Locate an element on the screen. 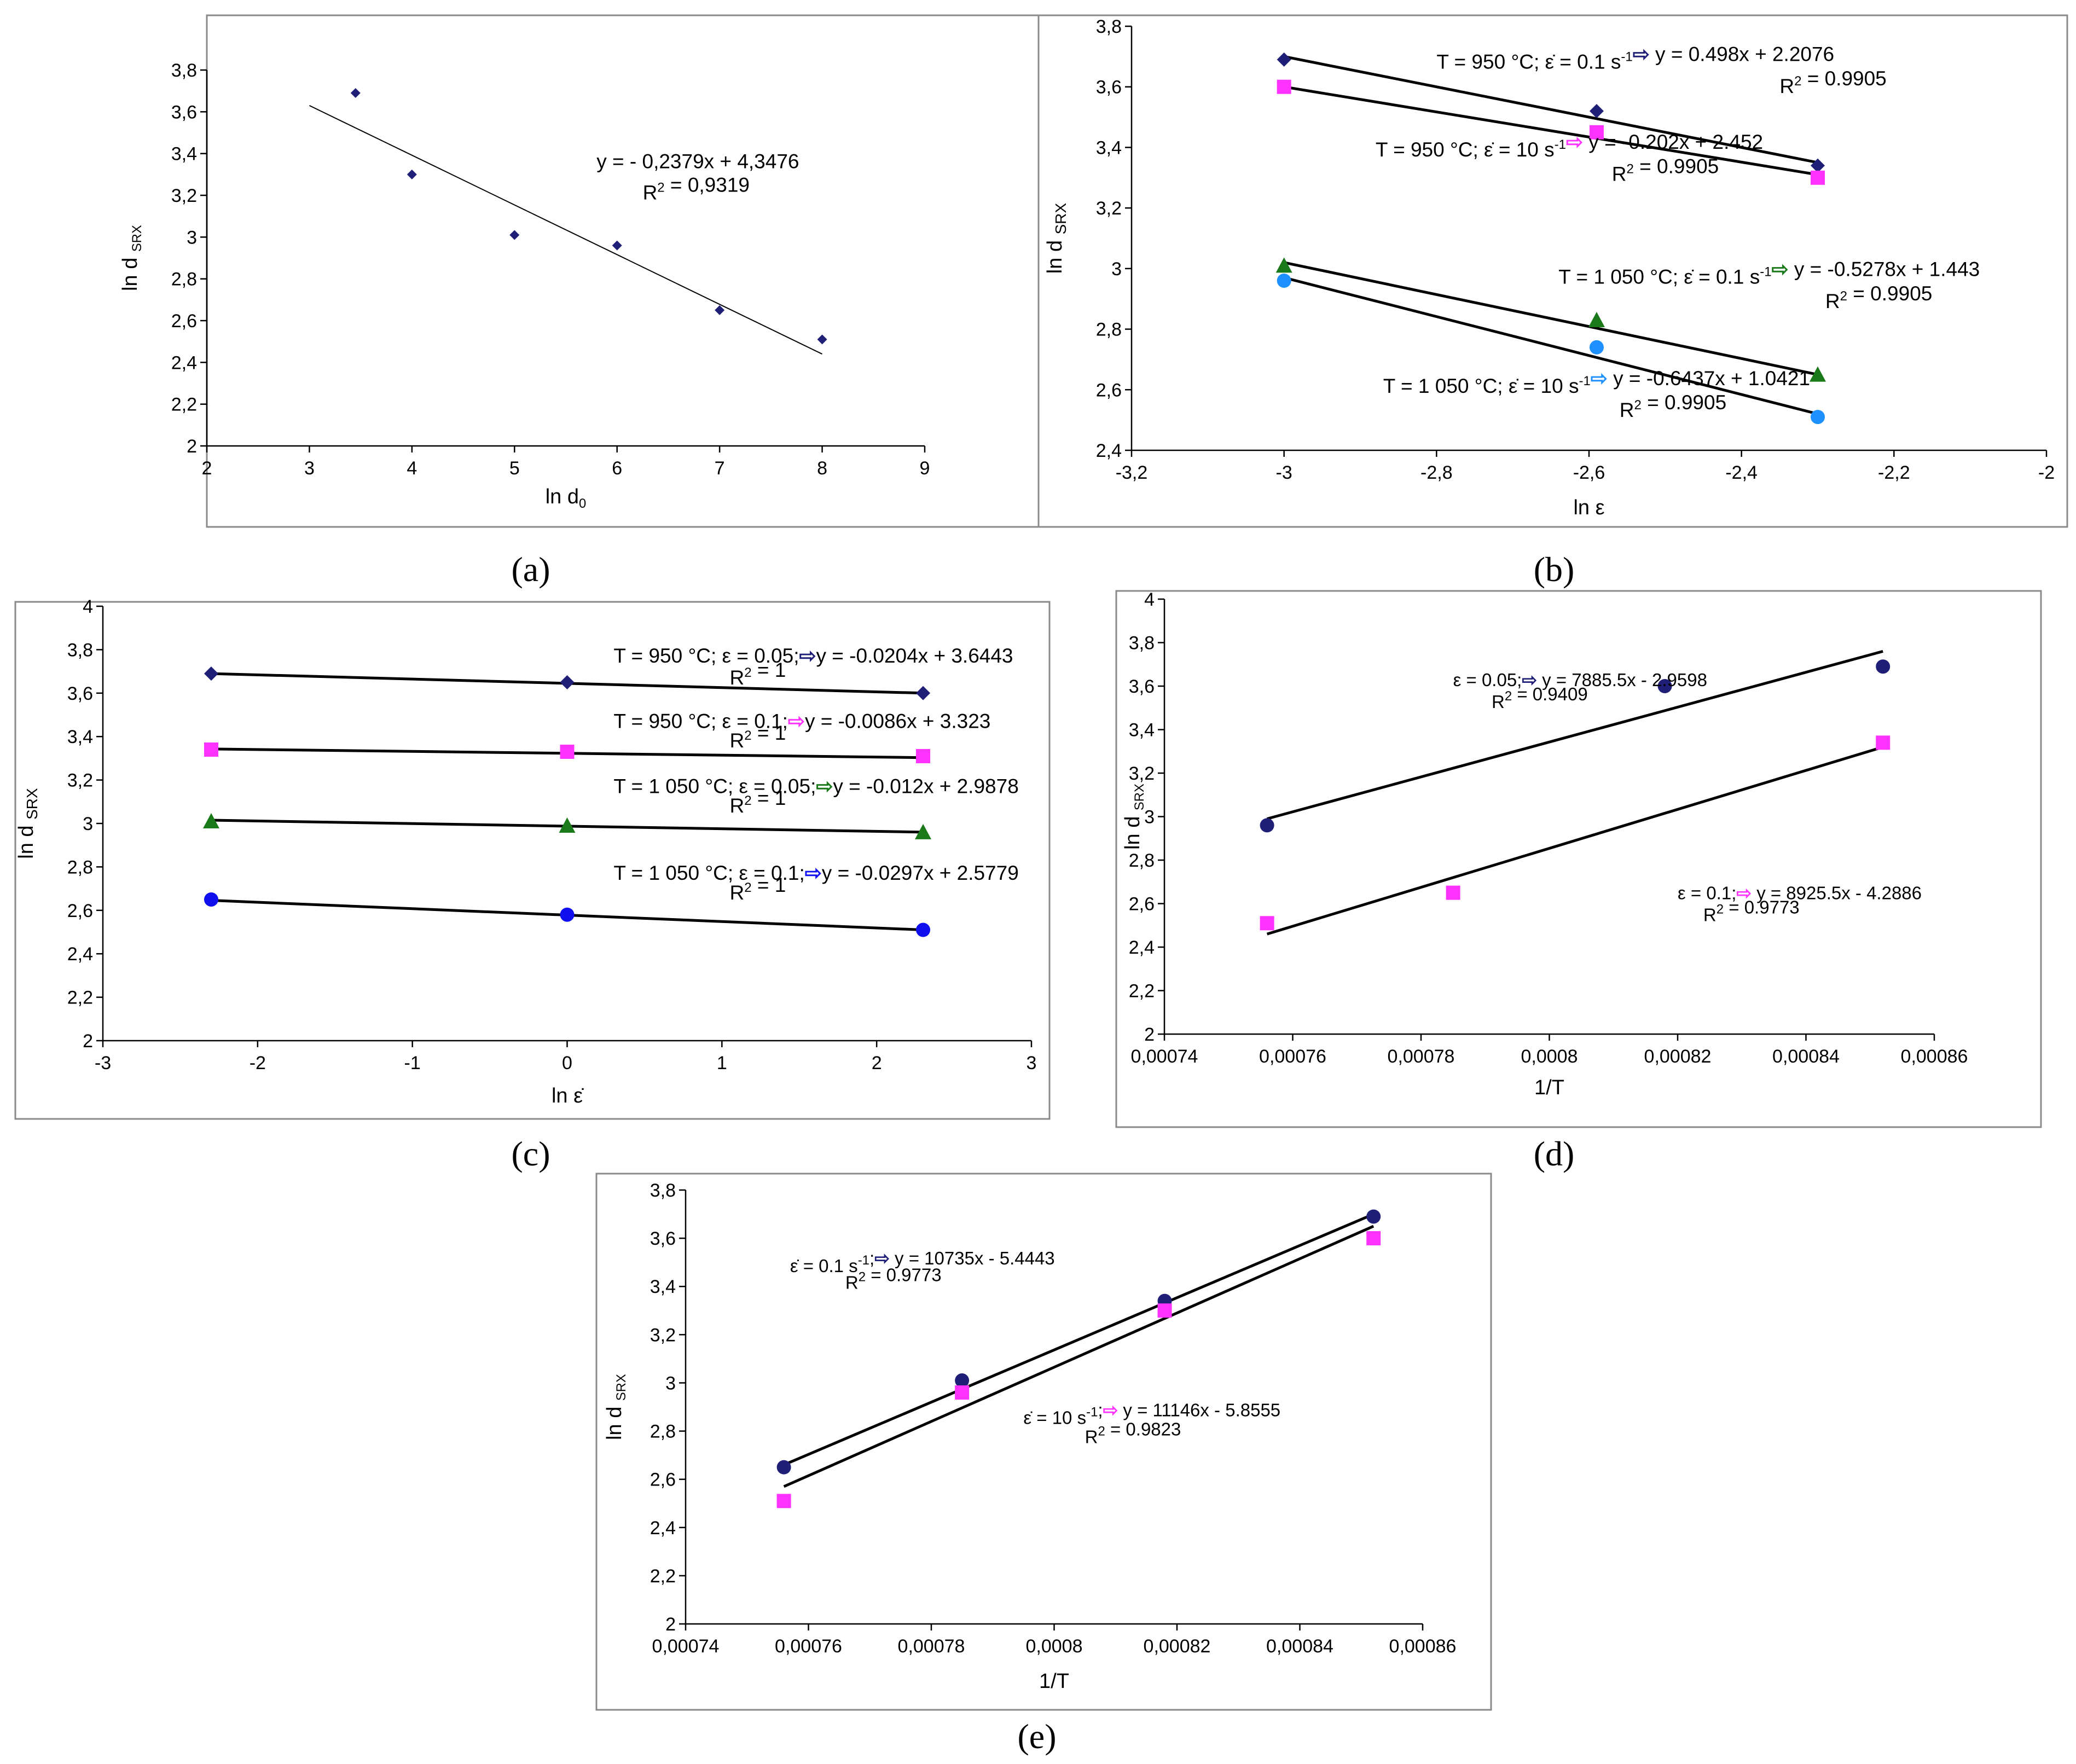 This screenshot has height=1764, width=2076. x-tick-label: 0,00078 is located at coordinates (932, 1647).